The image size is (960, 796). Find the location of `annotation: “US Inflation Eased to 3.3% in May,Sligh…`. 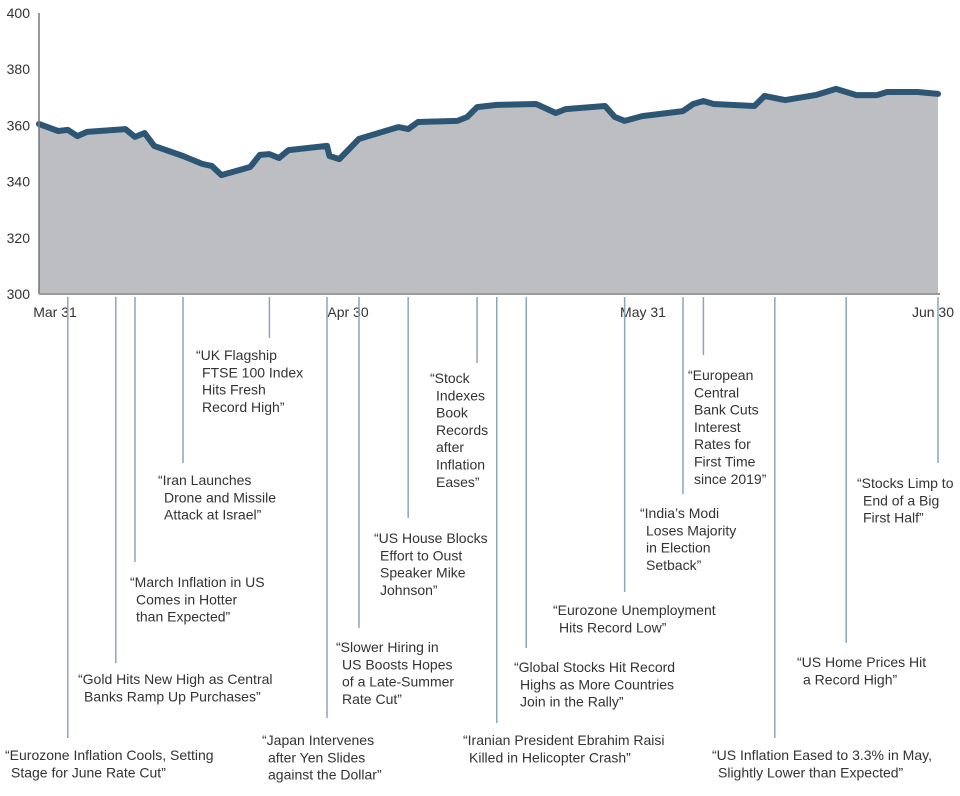

annotation: “US Inflation Eased to 3.3% in May,Sligh… is located at coordinates (822, 538).